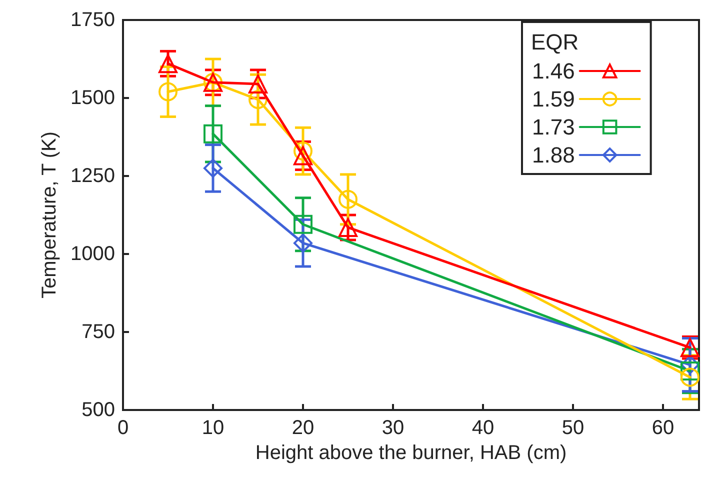 Image resolution: width=702 pixels, height=489 pixels. I want to click on x-tick-label: 60, so click(663, 428).